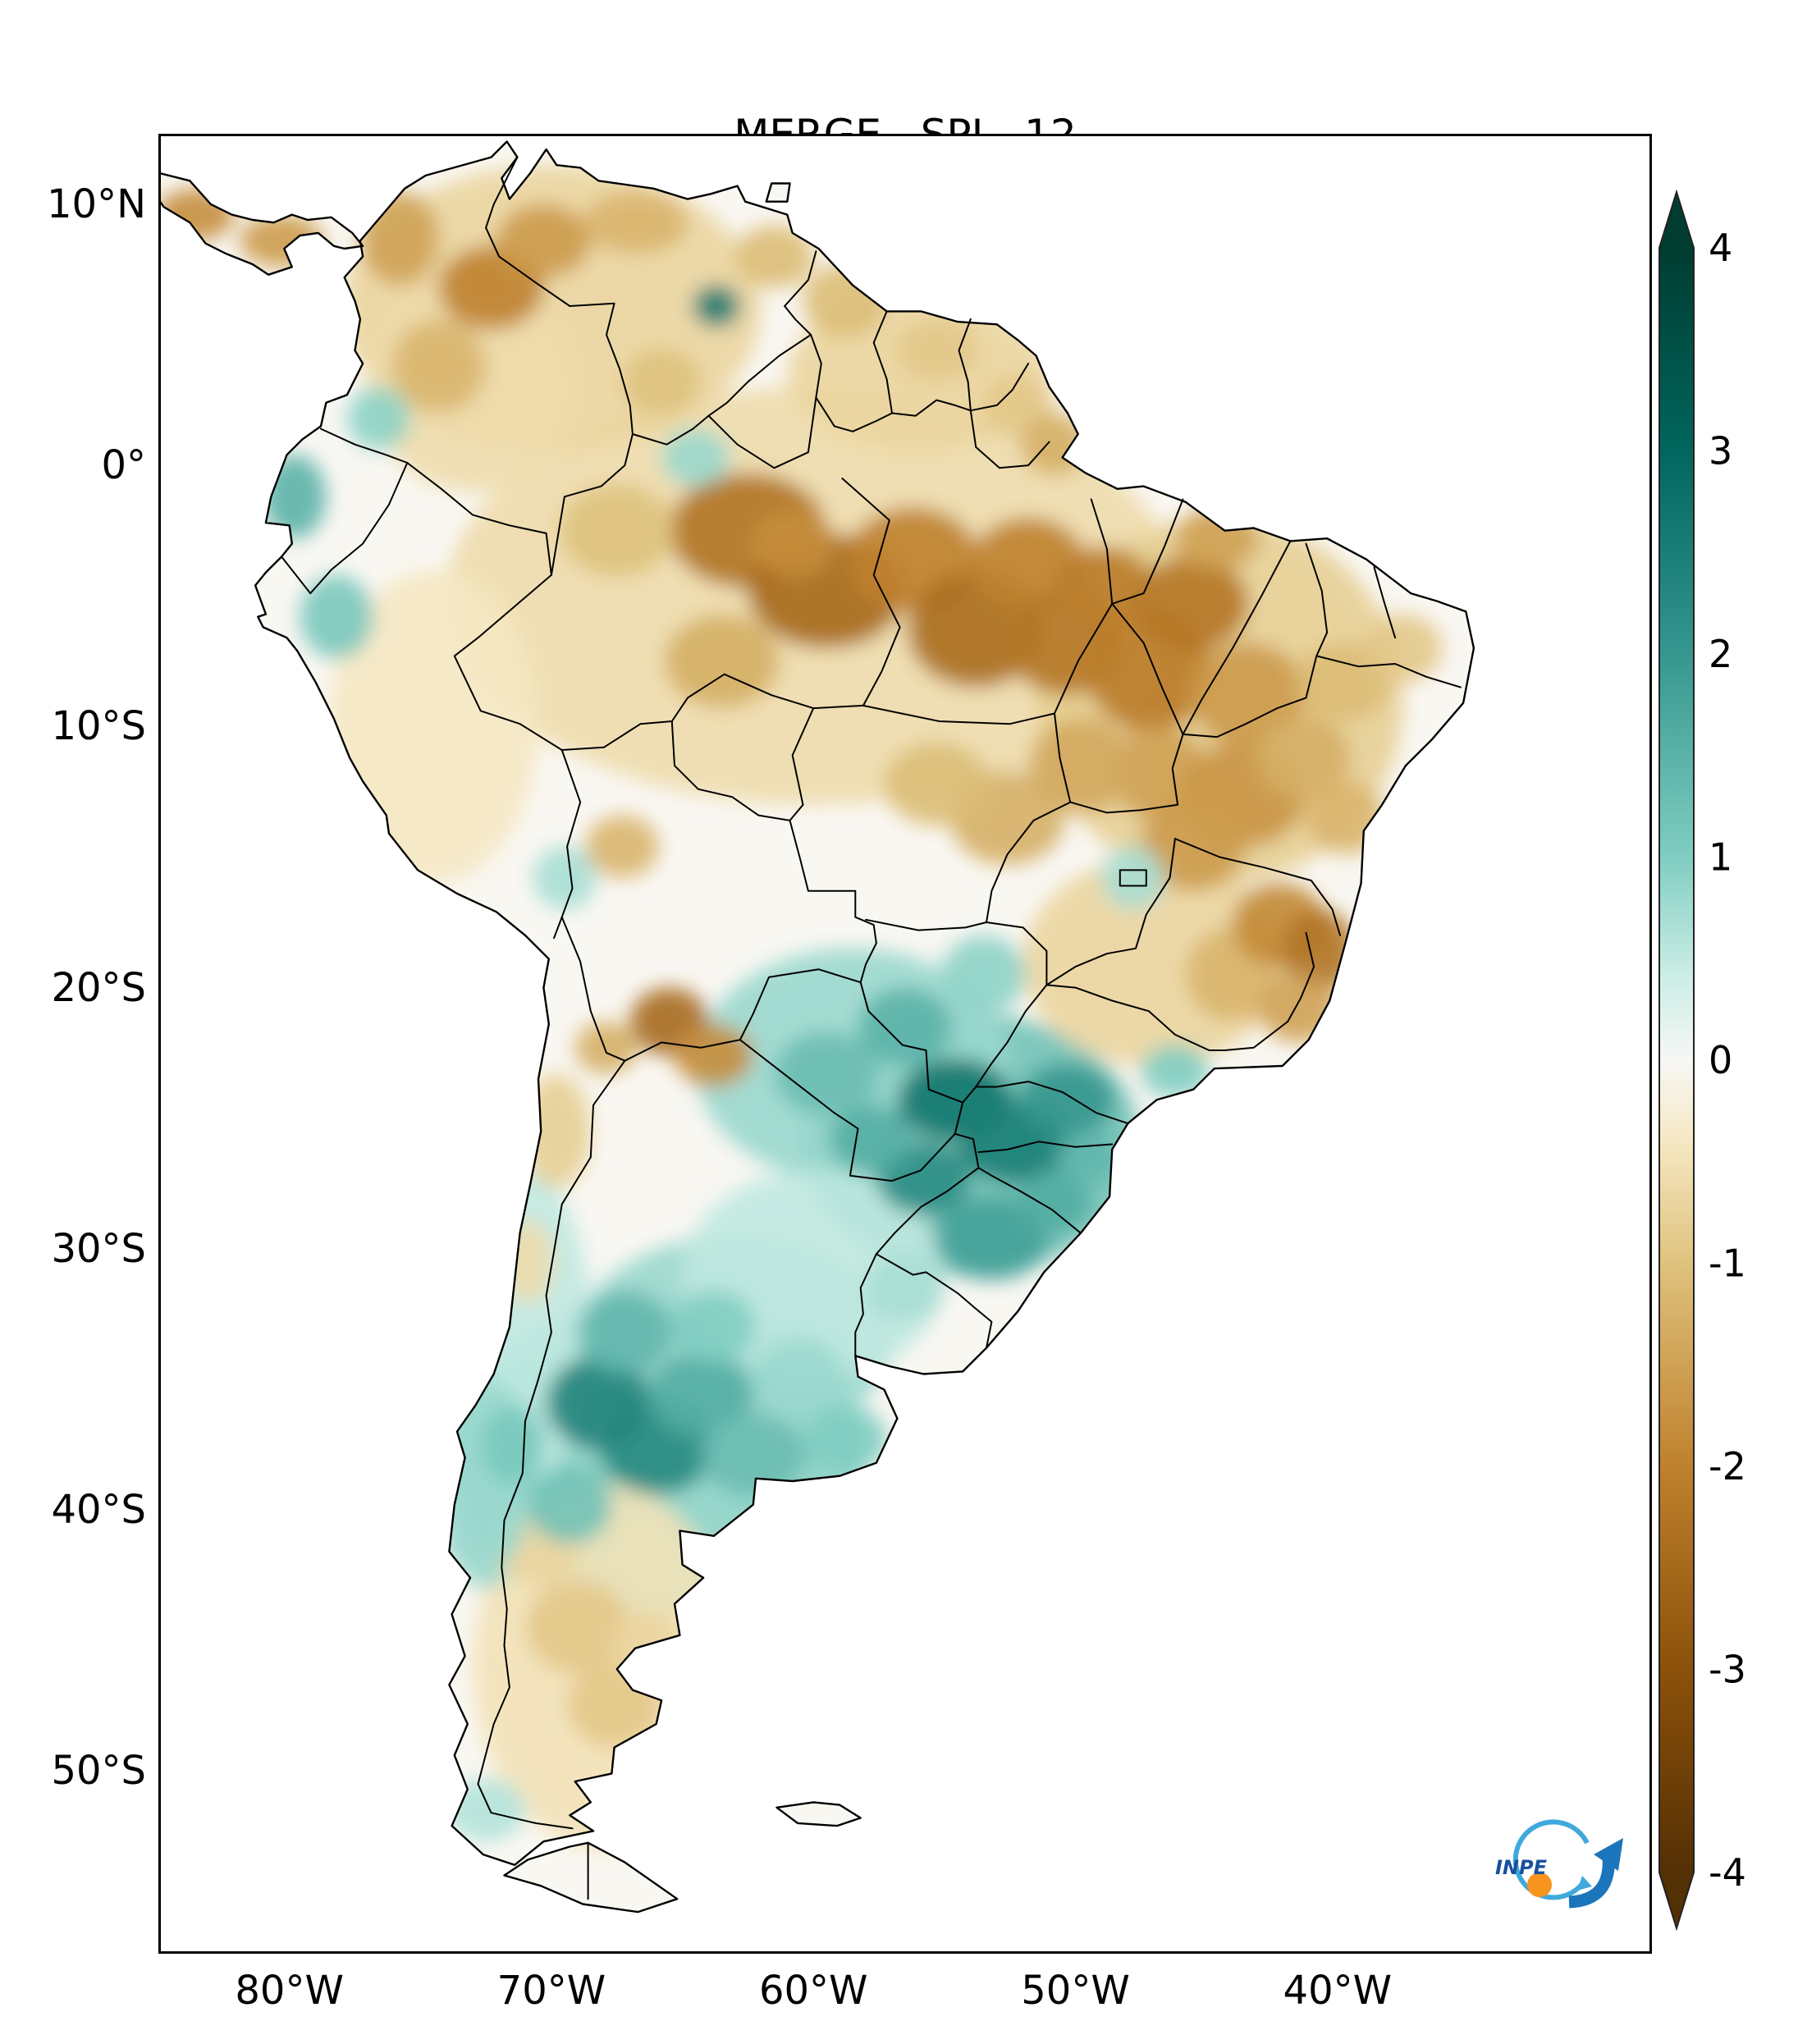  Describe the element at coordinates (551, 1991) in the screenshot. I see `lon-tick-label: 70°W` at that location.